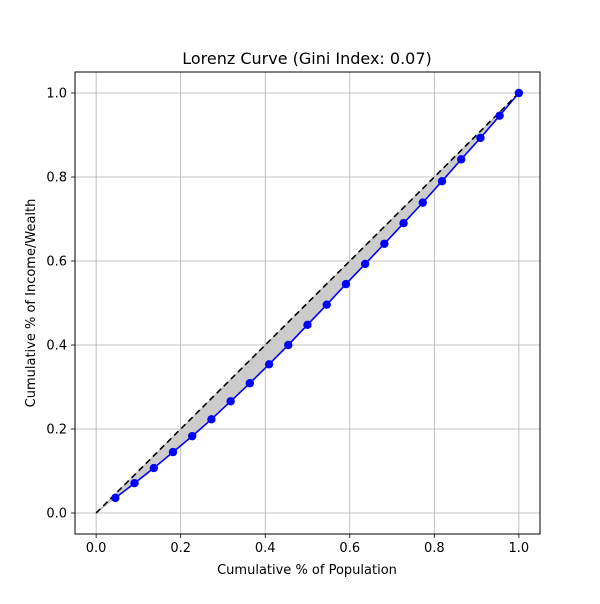  I want to click on y-tick-label: 0.8, so click(56, 178).